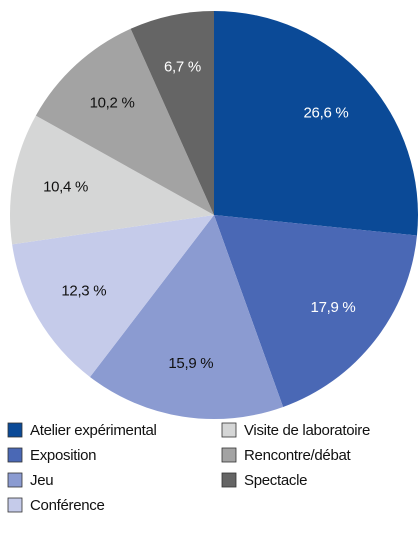  Describe the element at coordinates (93, 430) in the screenshot. I see `legend-label: Atelier expérimental` at that location.